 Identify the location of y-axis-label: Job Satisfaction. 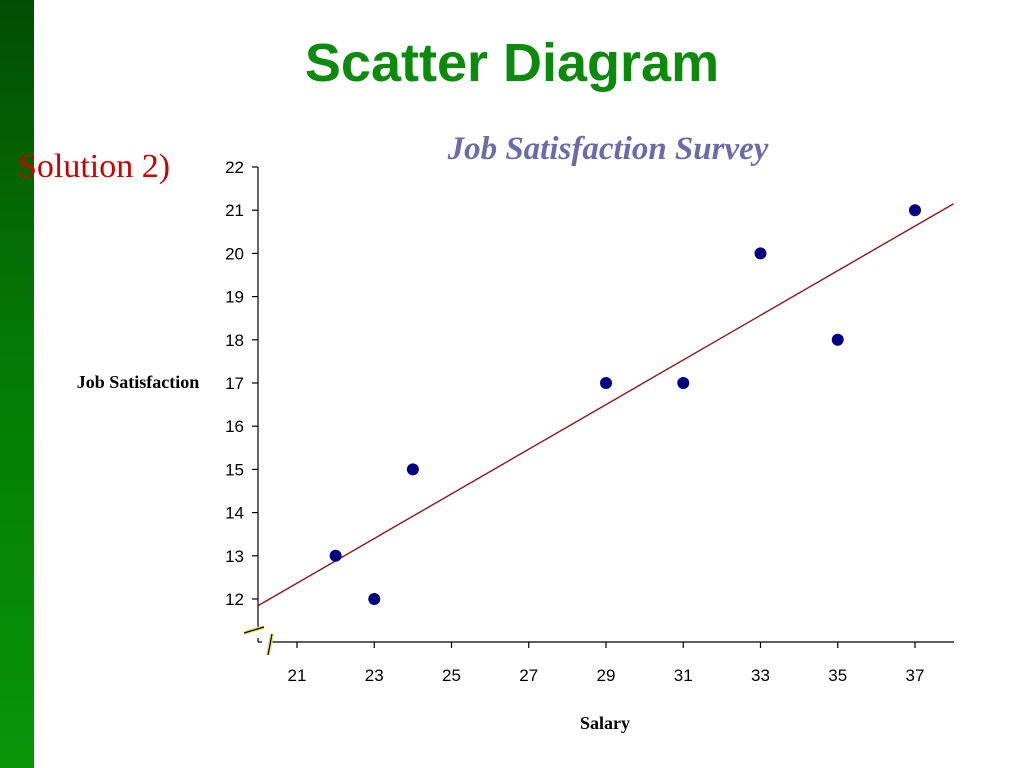
(138, 382).